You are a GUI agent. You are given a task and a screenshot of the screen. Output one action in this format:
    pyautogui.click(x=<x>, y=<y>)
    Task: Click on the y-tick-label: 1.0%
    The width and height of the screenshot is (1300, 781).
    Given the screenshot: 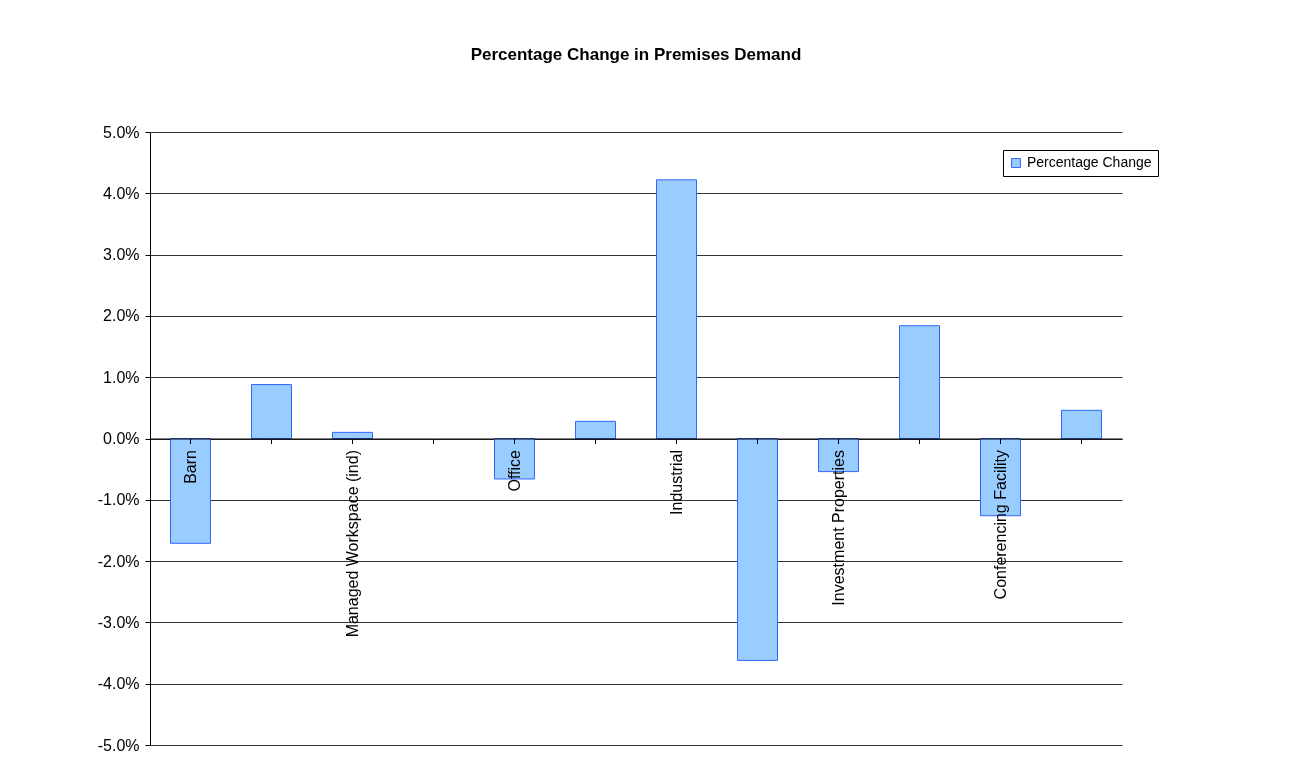 What is the action you would take?
    pyautogui.click(x=121, y=377)
    